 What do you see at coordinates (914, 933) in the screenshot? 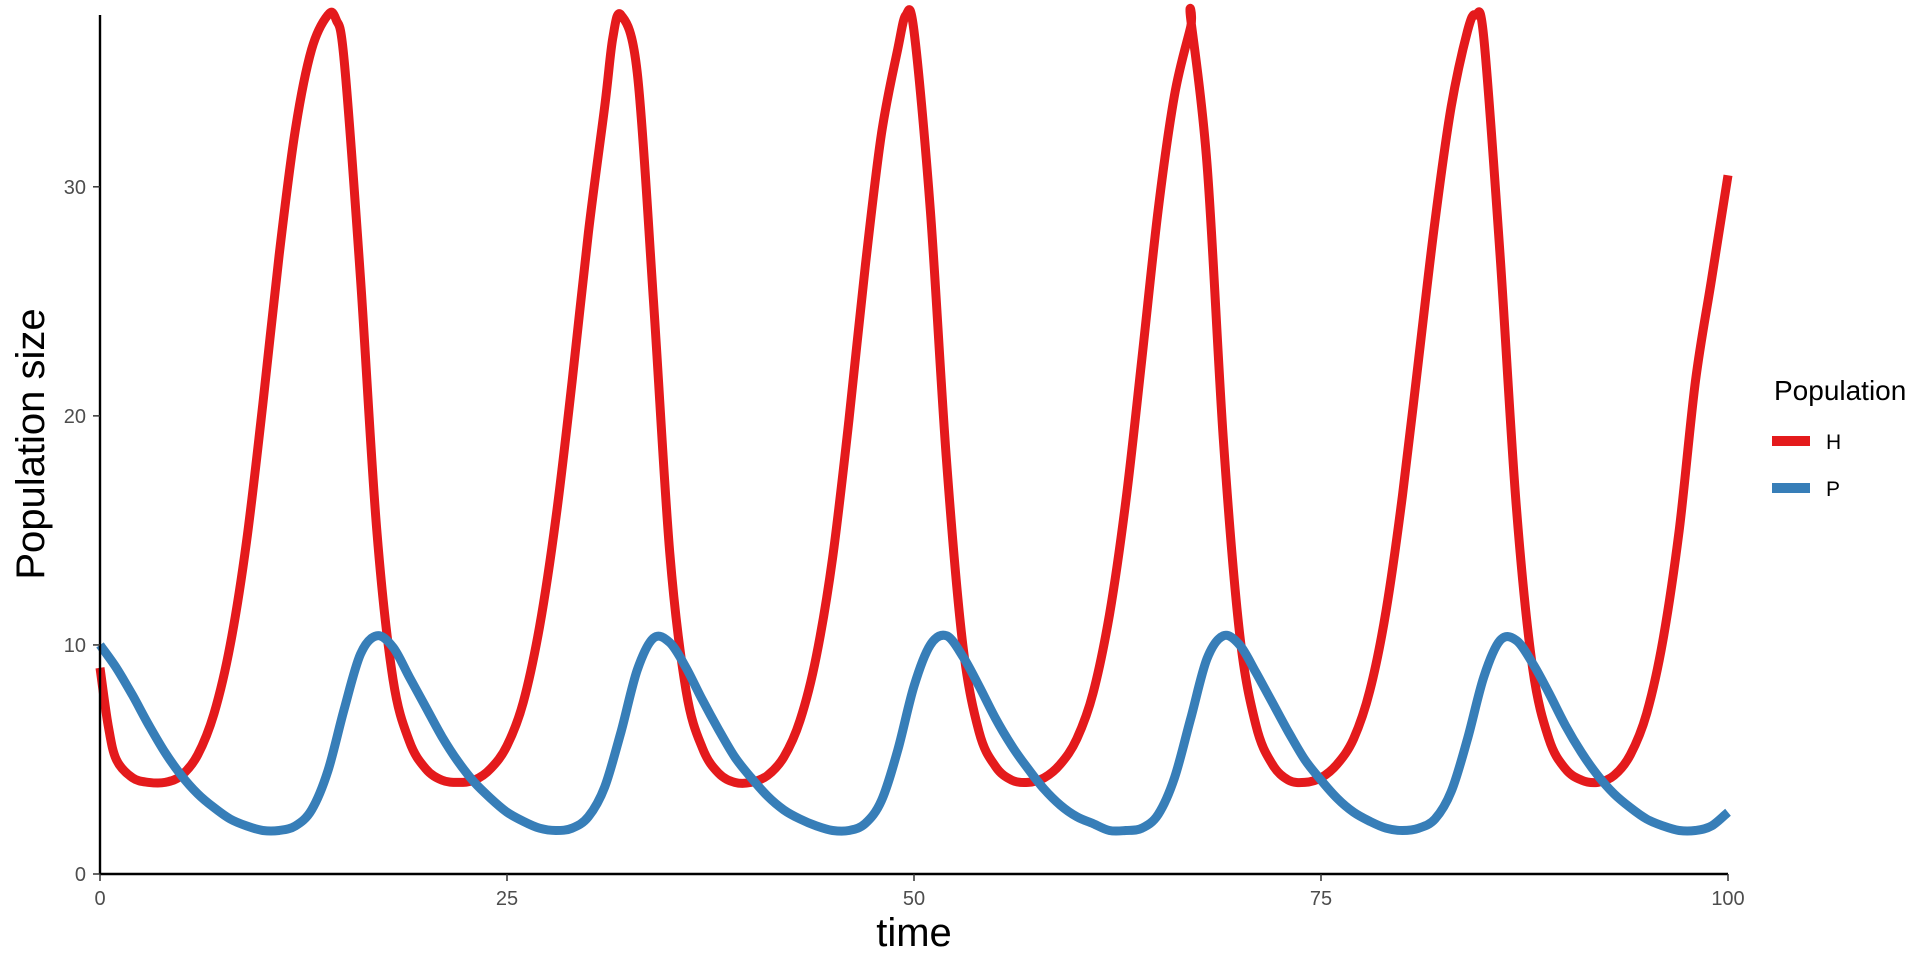
I see `x-axis-title: time` at bounding box center [914, 933].